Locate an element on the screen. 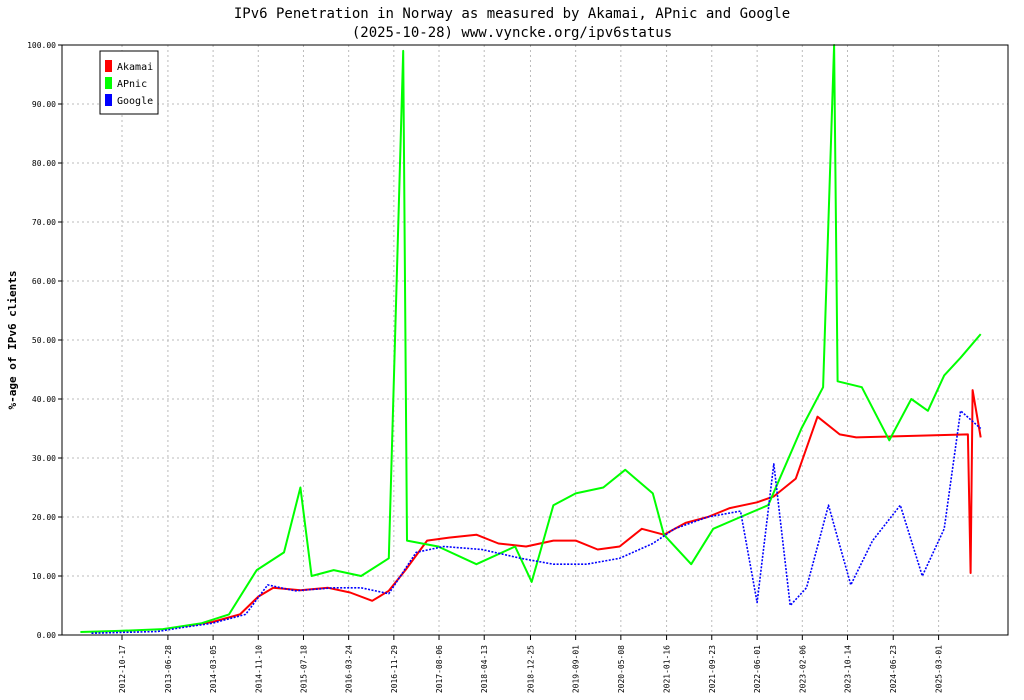  x-tick-label: 2025-03-01 is located at coordinates (939, 669).